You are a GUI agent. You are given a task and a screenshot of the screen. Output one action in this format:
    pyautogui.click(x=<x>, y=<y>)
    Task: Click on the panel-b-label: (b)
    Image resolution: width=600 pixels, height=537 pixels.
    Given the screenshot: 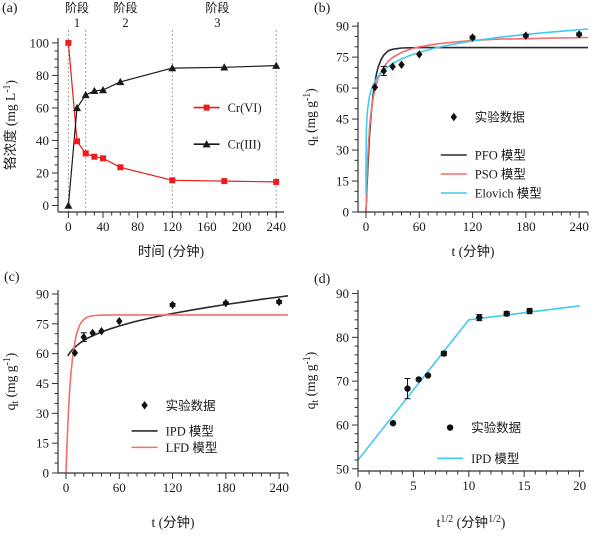 What is the action you would take?
    pyautogui.click(x=322, y=8)
    